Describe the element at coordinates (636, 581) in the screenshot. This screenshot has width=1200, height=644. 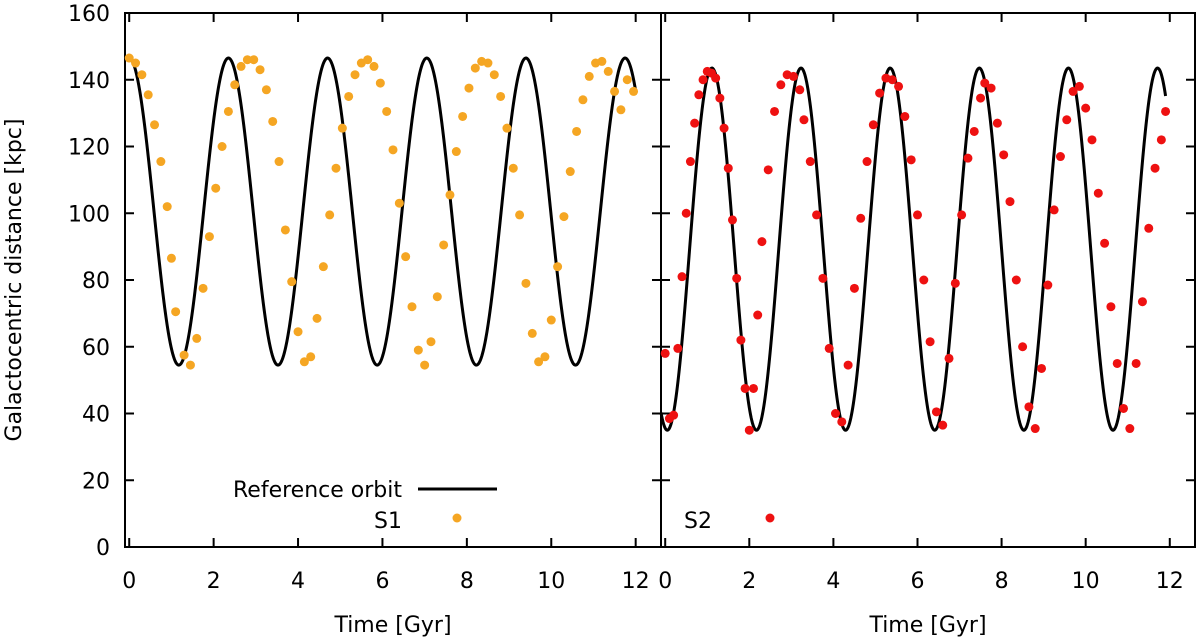
I see `x-tick-label-12: 12` at that location.